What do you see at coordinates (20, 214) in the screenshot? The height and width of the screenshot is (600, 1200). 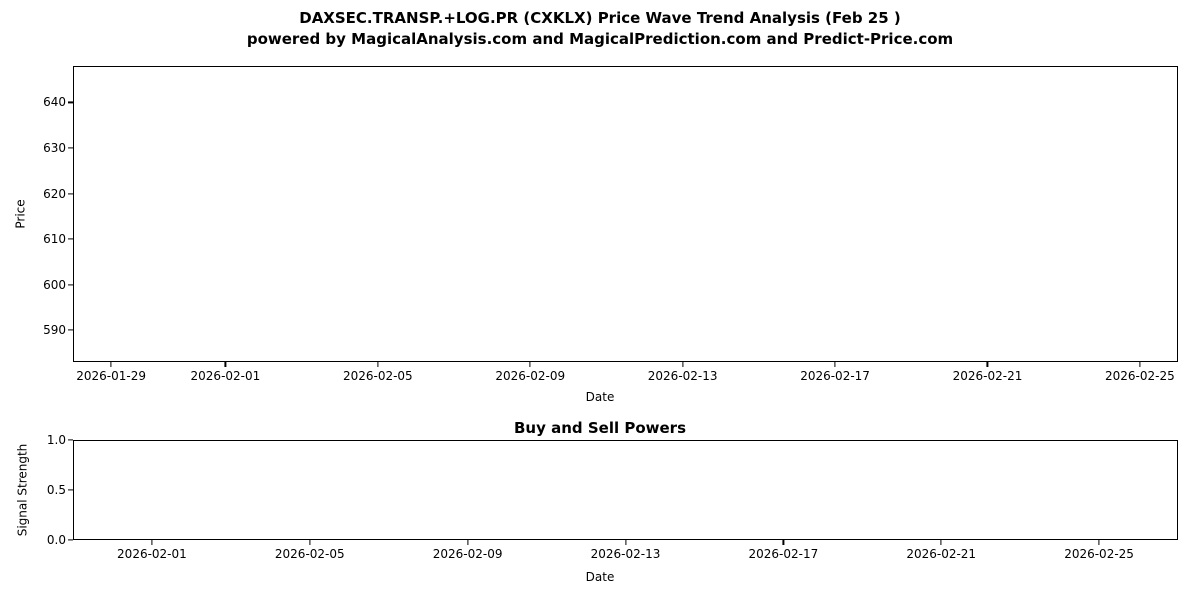 I see `price-axis-label: Price` at bounding box center [20, 214].